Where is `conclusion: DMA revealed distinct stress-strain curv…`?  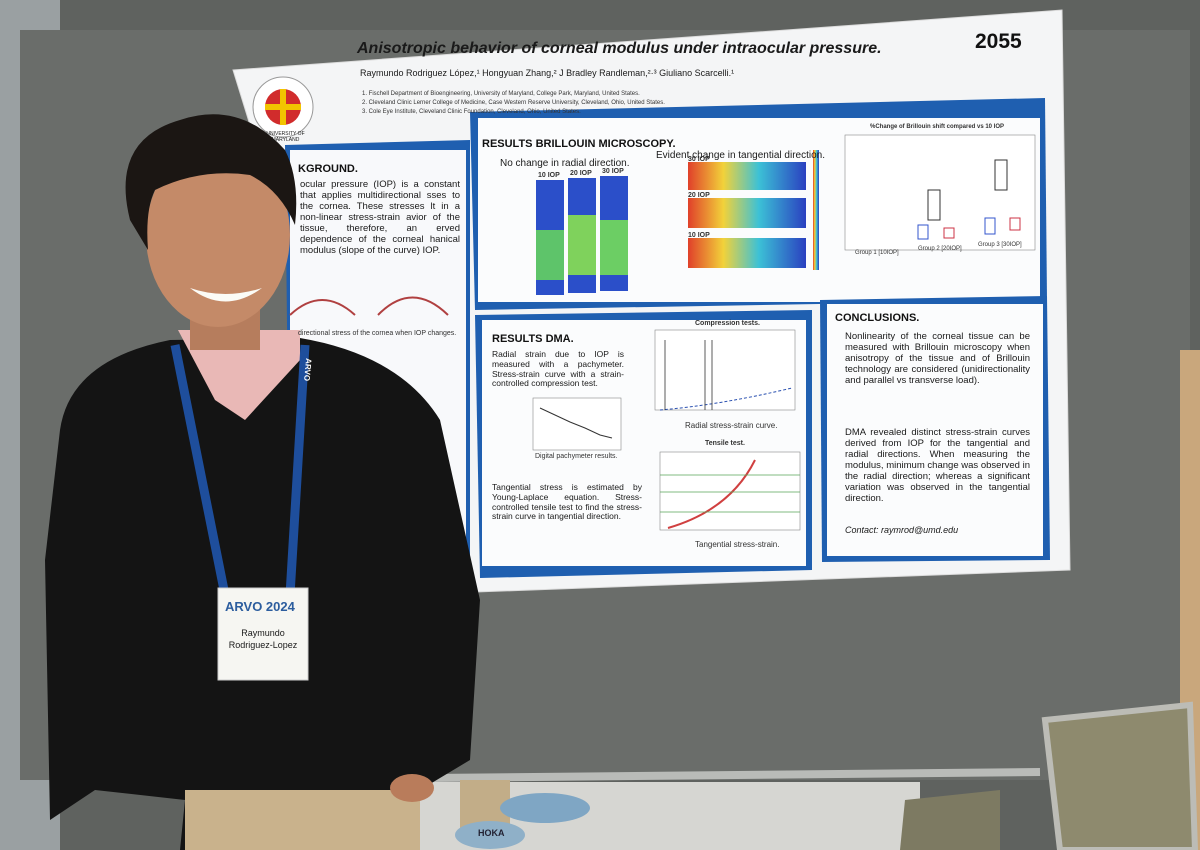
conclusion: DMA revealed distinct stress-strain curv… is located at coordinates (937, 465).